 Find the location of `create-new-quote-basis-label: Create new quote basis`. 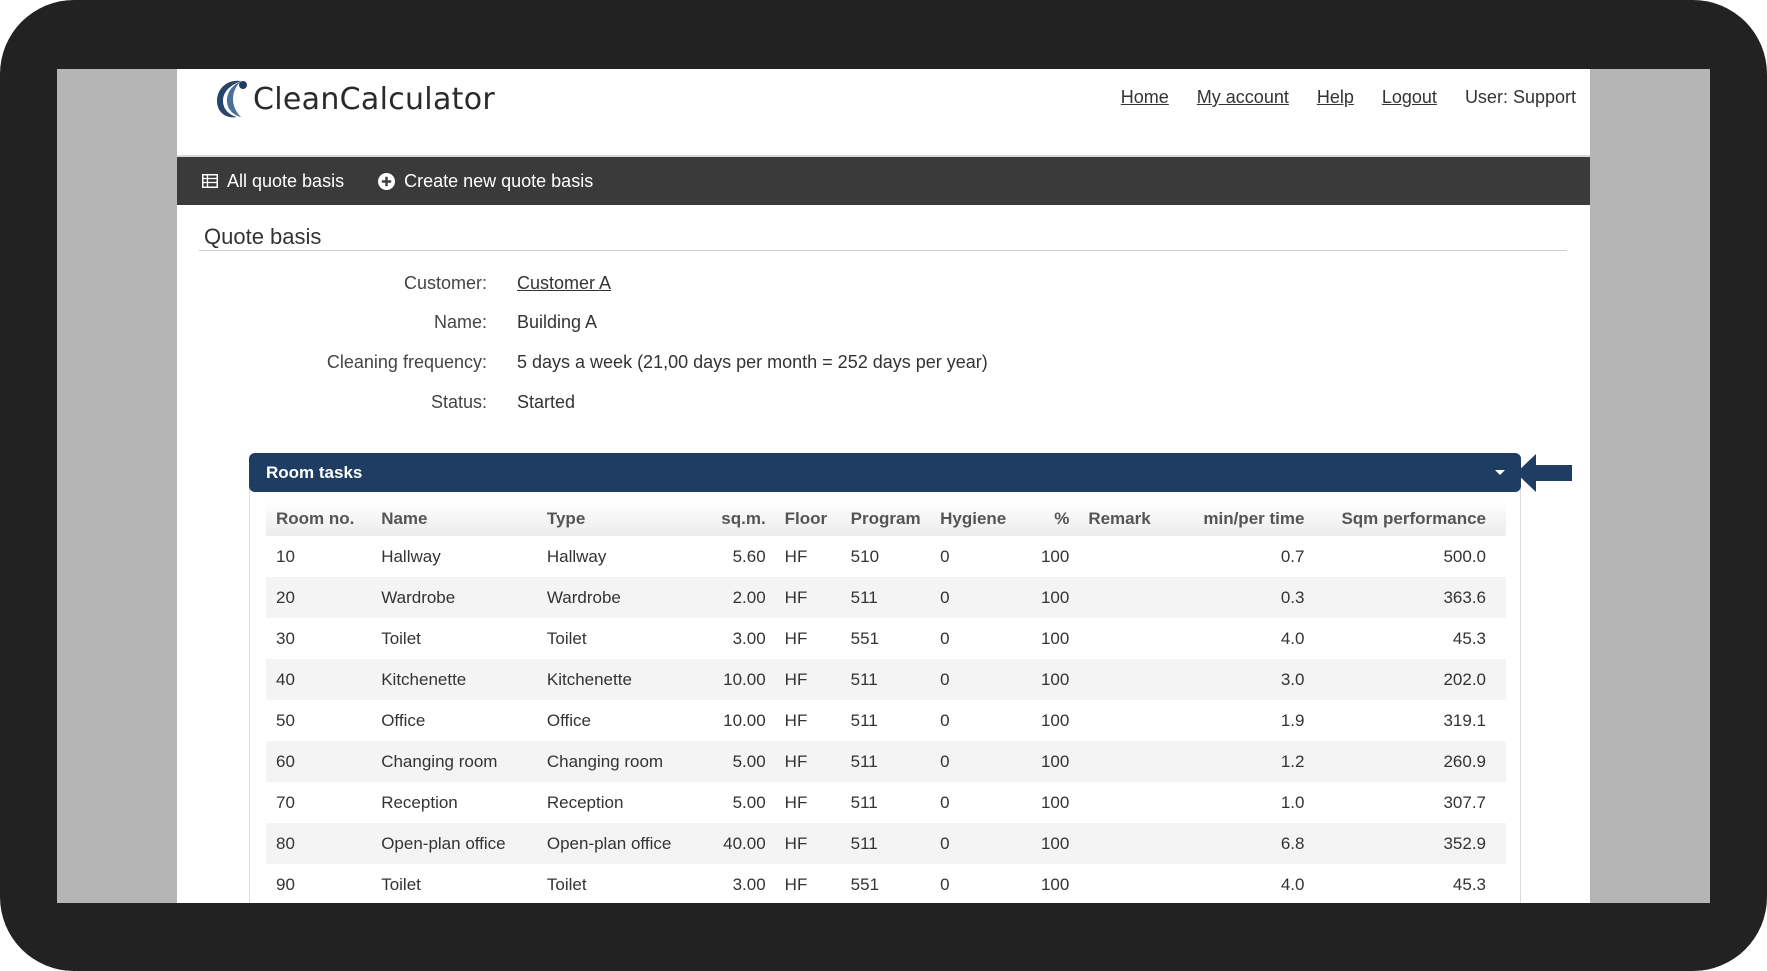

create-new-quote-basis-label: Create new quote basis is located at coordinates (499, 180).